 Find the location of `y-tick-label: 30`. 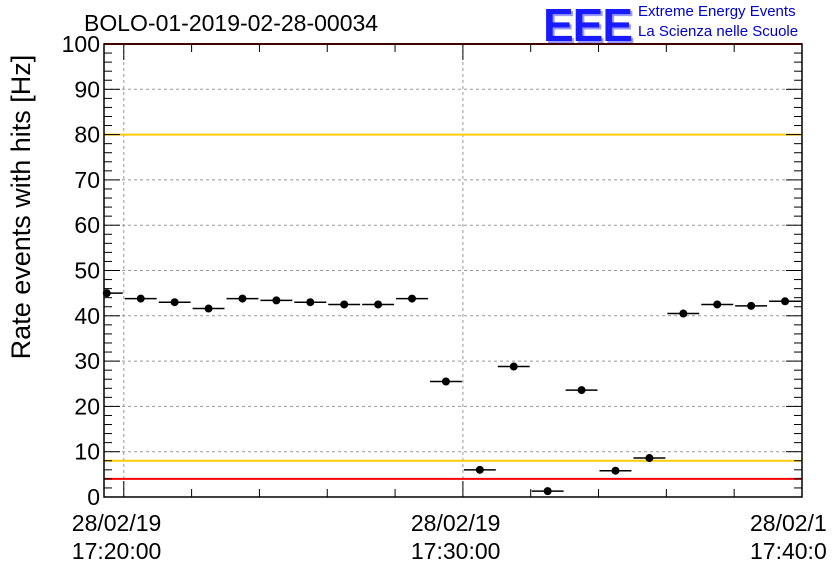

y-tick-label: 30 is located at coordinates (87, 361).